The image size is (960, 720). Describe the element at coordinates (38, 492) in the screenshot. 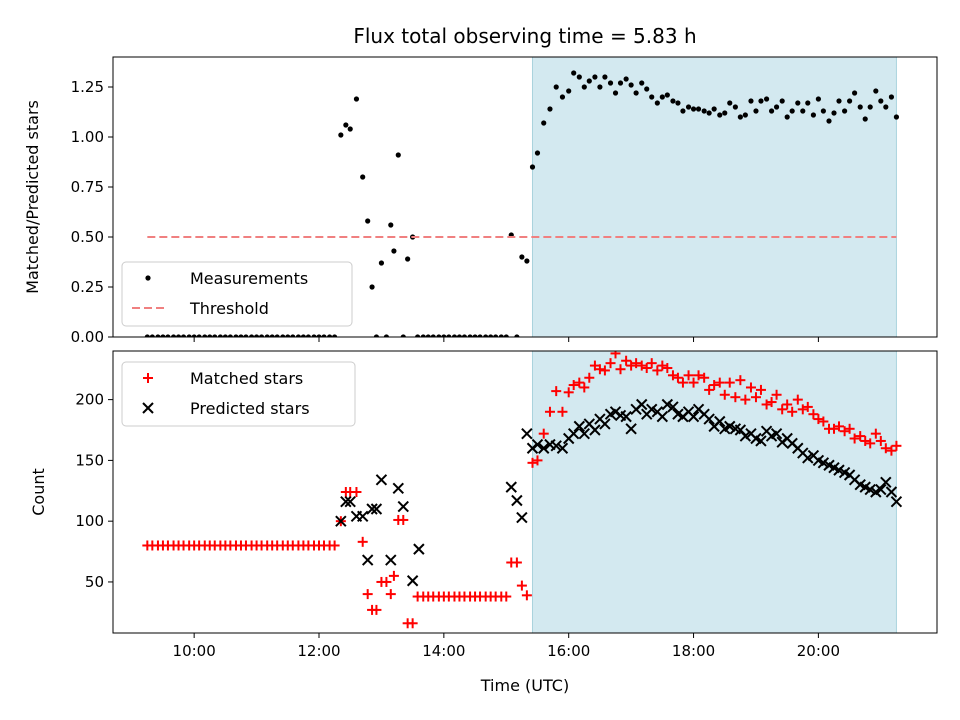

I see `y-axis-label: Count` at that location.